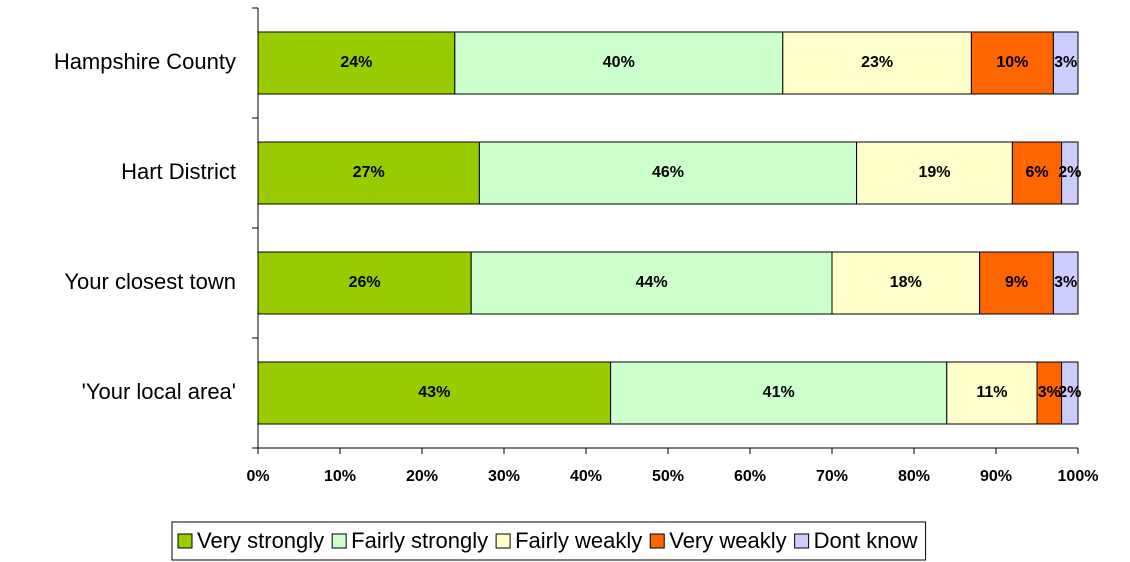  I want to click on x-tick-label: 30%, so click(504, 476).